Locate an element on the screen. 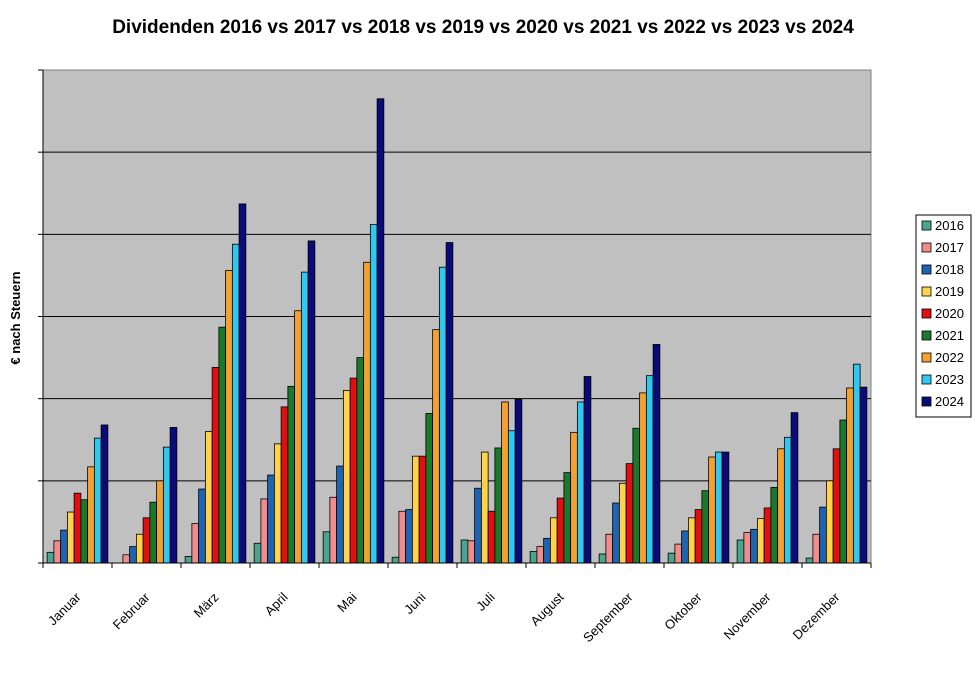 Image resolution: width=976 pixels, height=675 pixels. x-tick-label: September is located at coordinates (608, 617).